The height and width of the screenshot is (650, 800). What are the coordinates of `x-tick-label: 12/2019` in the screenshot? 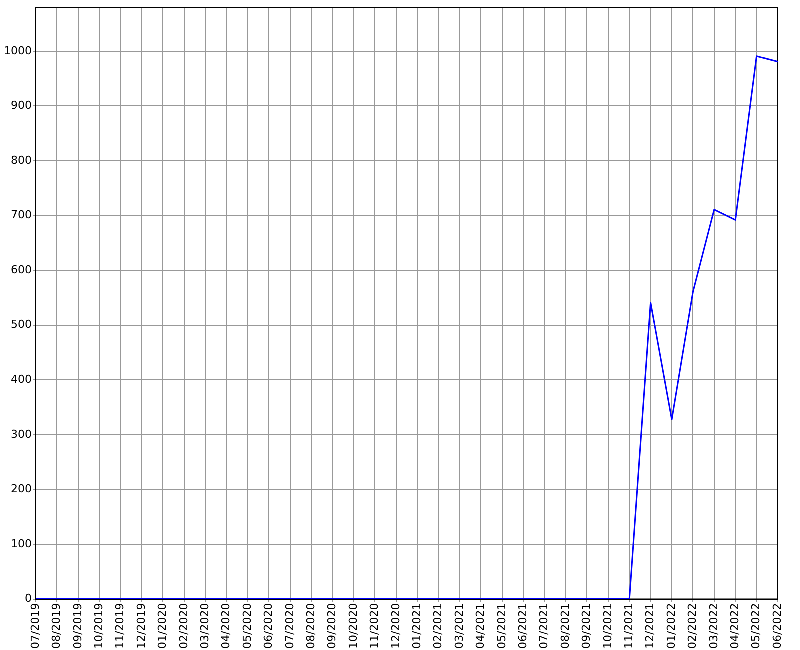 It's located at (141, 626).